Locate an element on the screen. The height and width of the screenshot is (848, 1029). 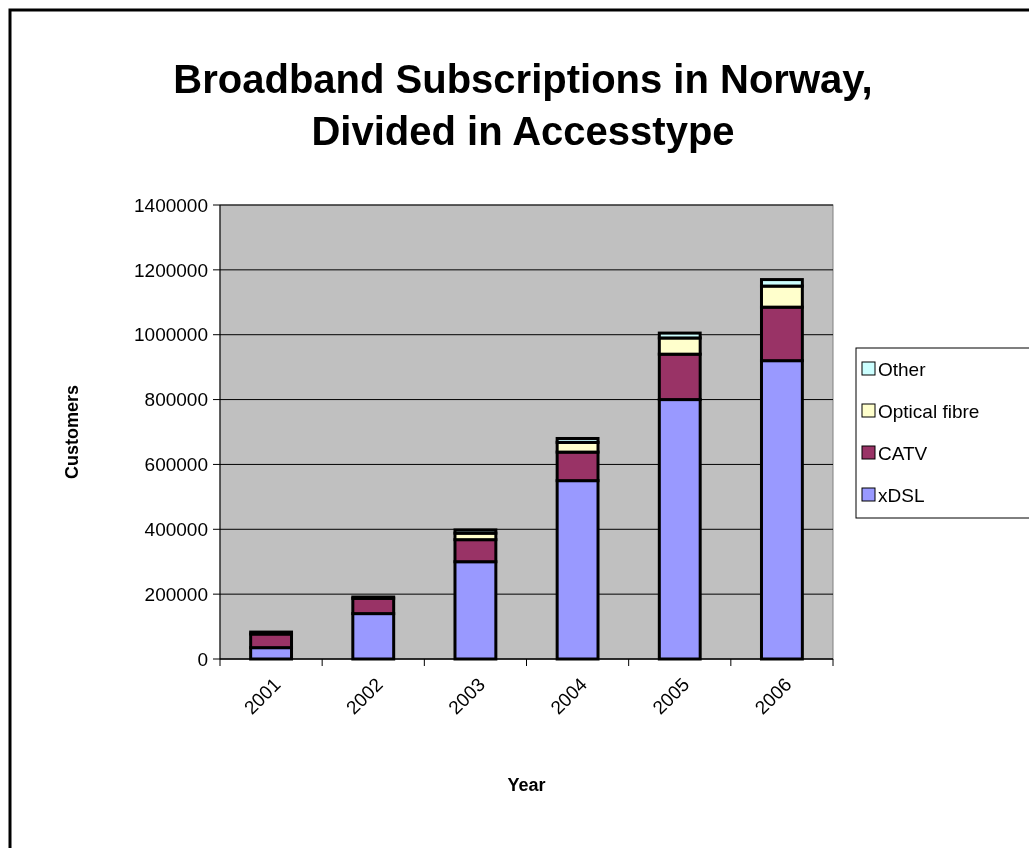
y-tick-label: 1400000 is located at coordinates (171, 205).